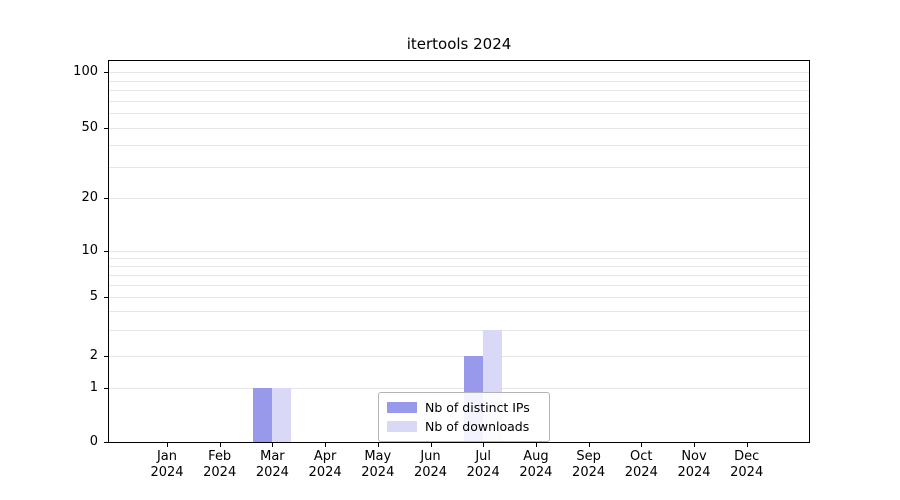 Image resolution: width=900 pixels, height=500 pixels. I want to click on x-tick-label: Apr 2024, so click(325, 464).